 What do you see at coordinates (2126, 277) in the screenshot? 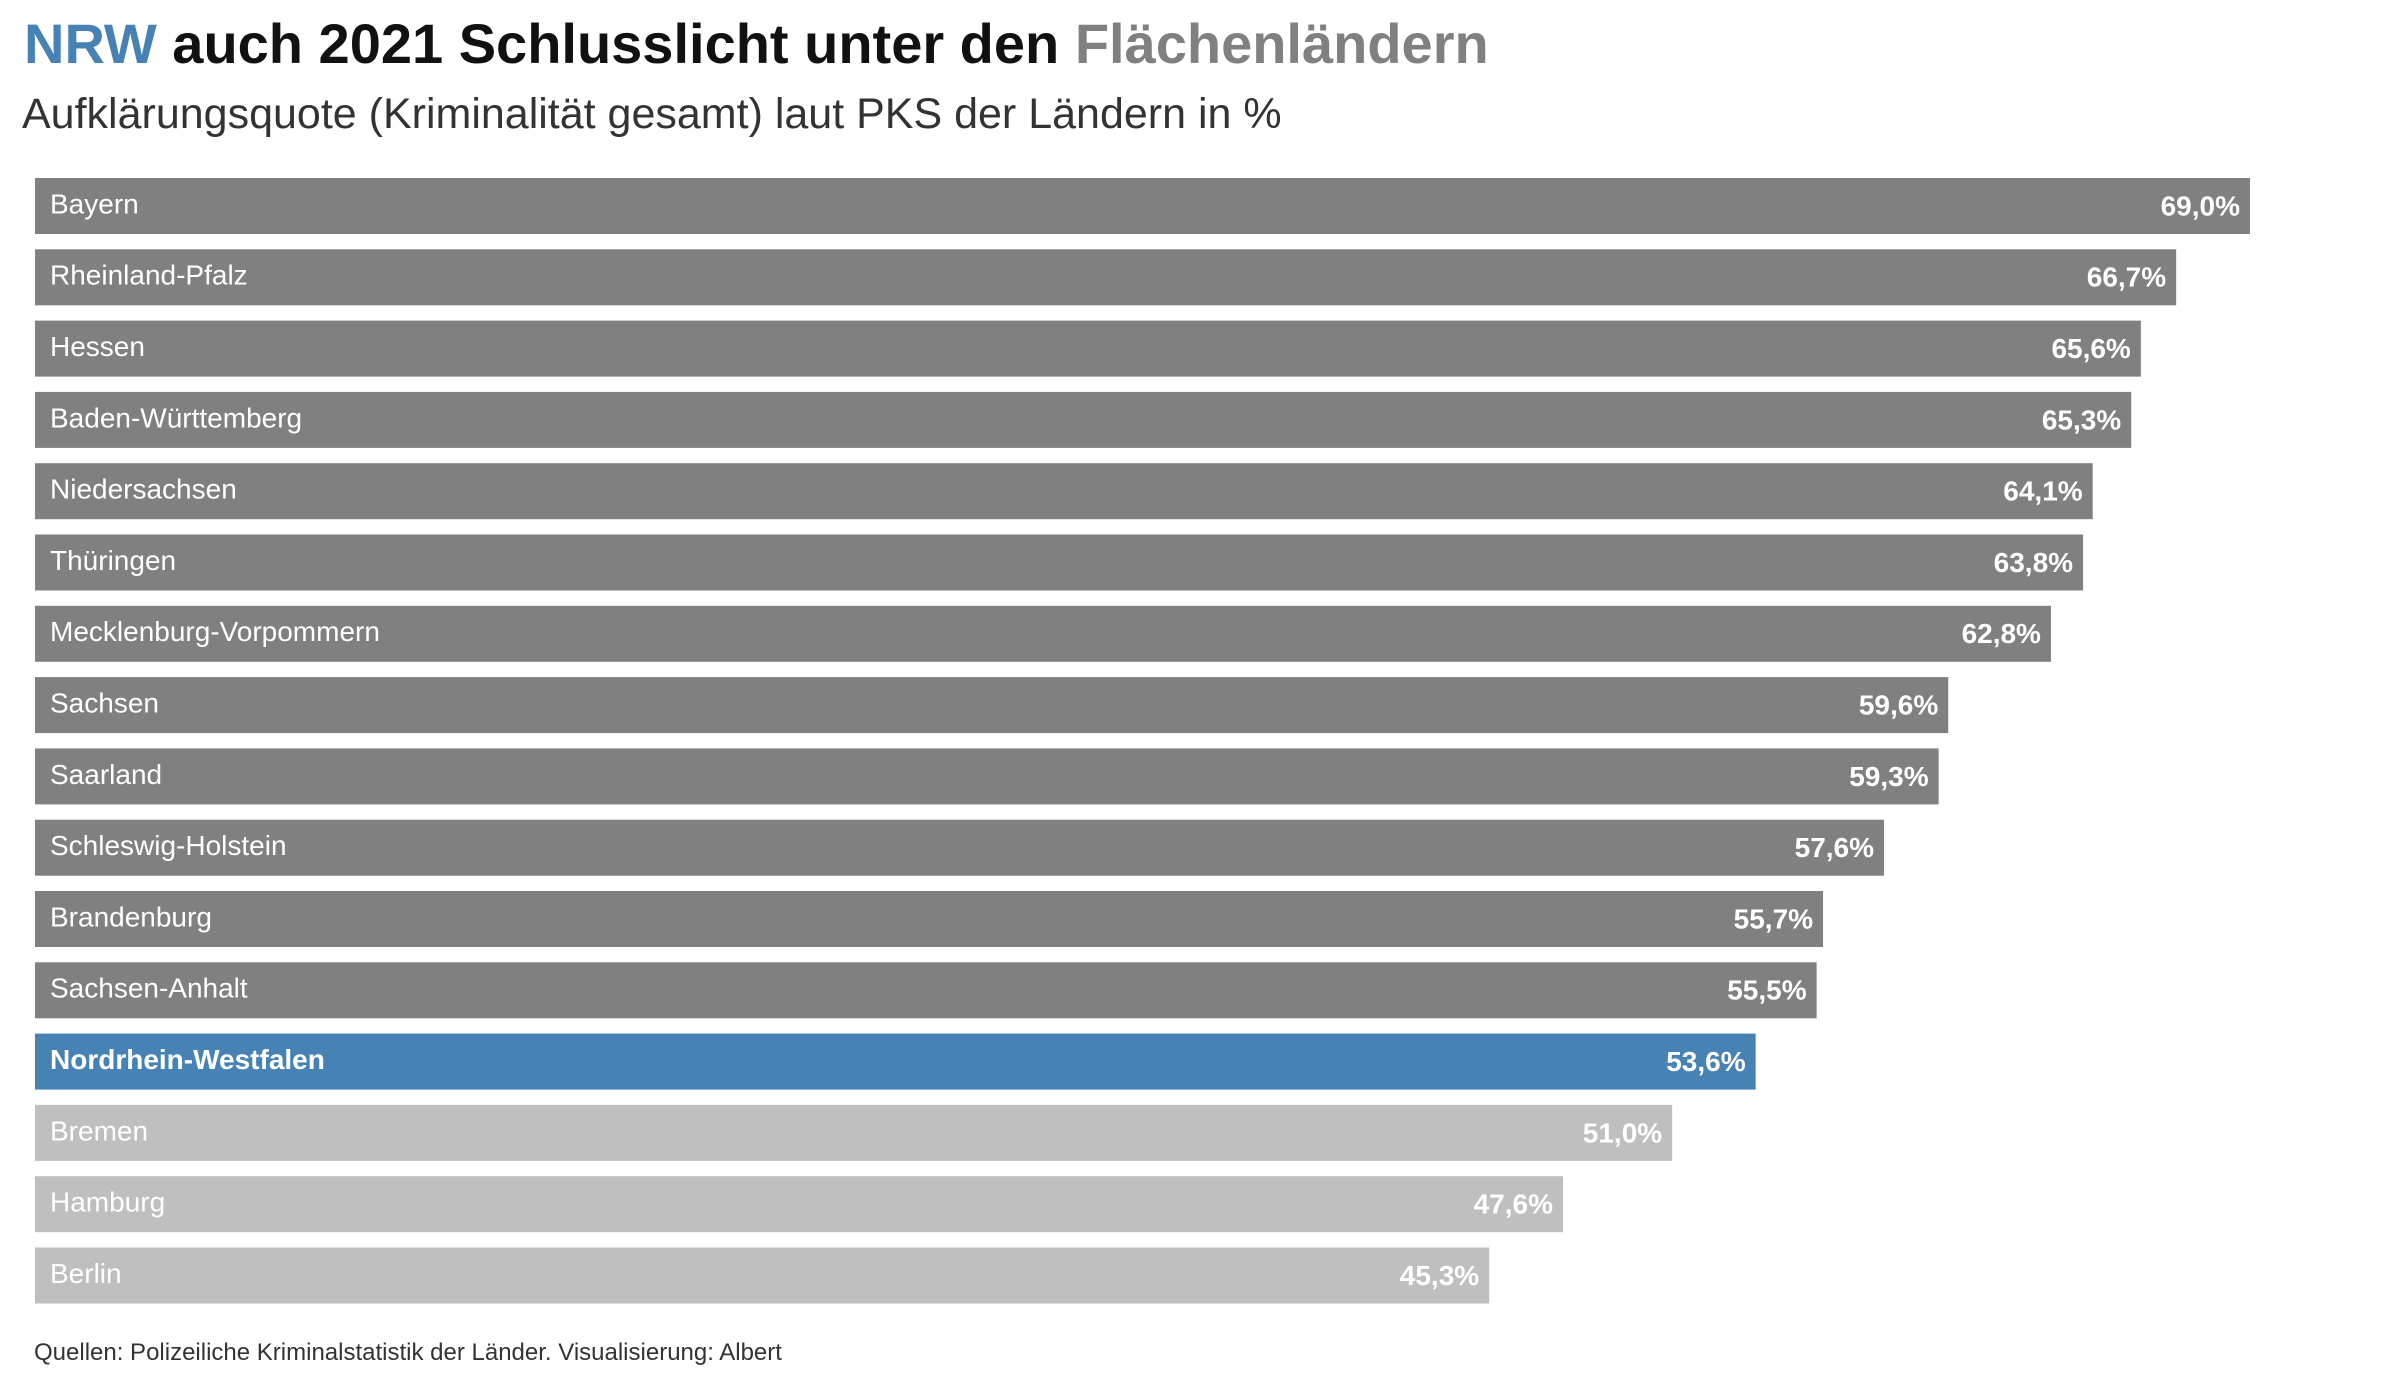
I see `value-label-rheinland-pfalz: 66,7%` at bounding box center [2126, 277].